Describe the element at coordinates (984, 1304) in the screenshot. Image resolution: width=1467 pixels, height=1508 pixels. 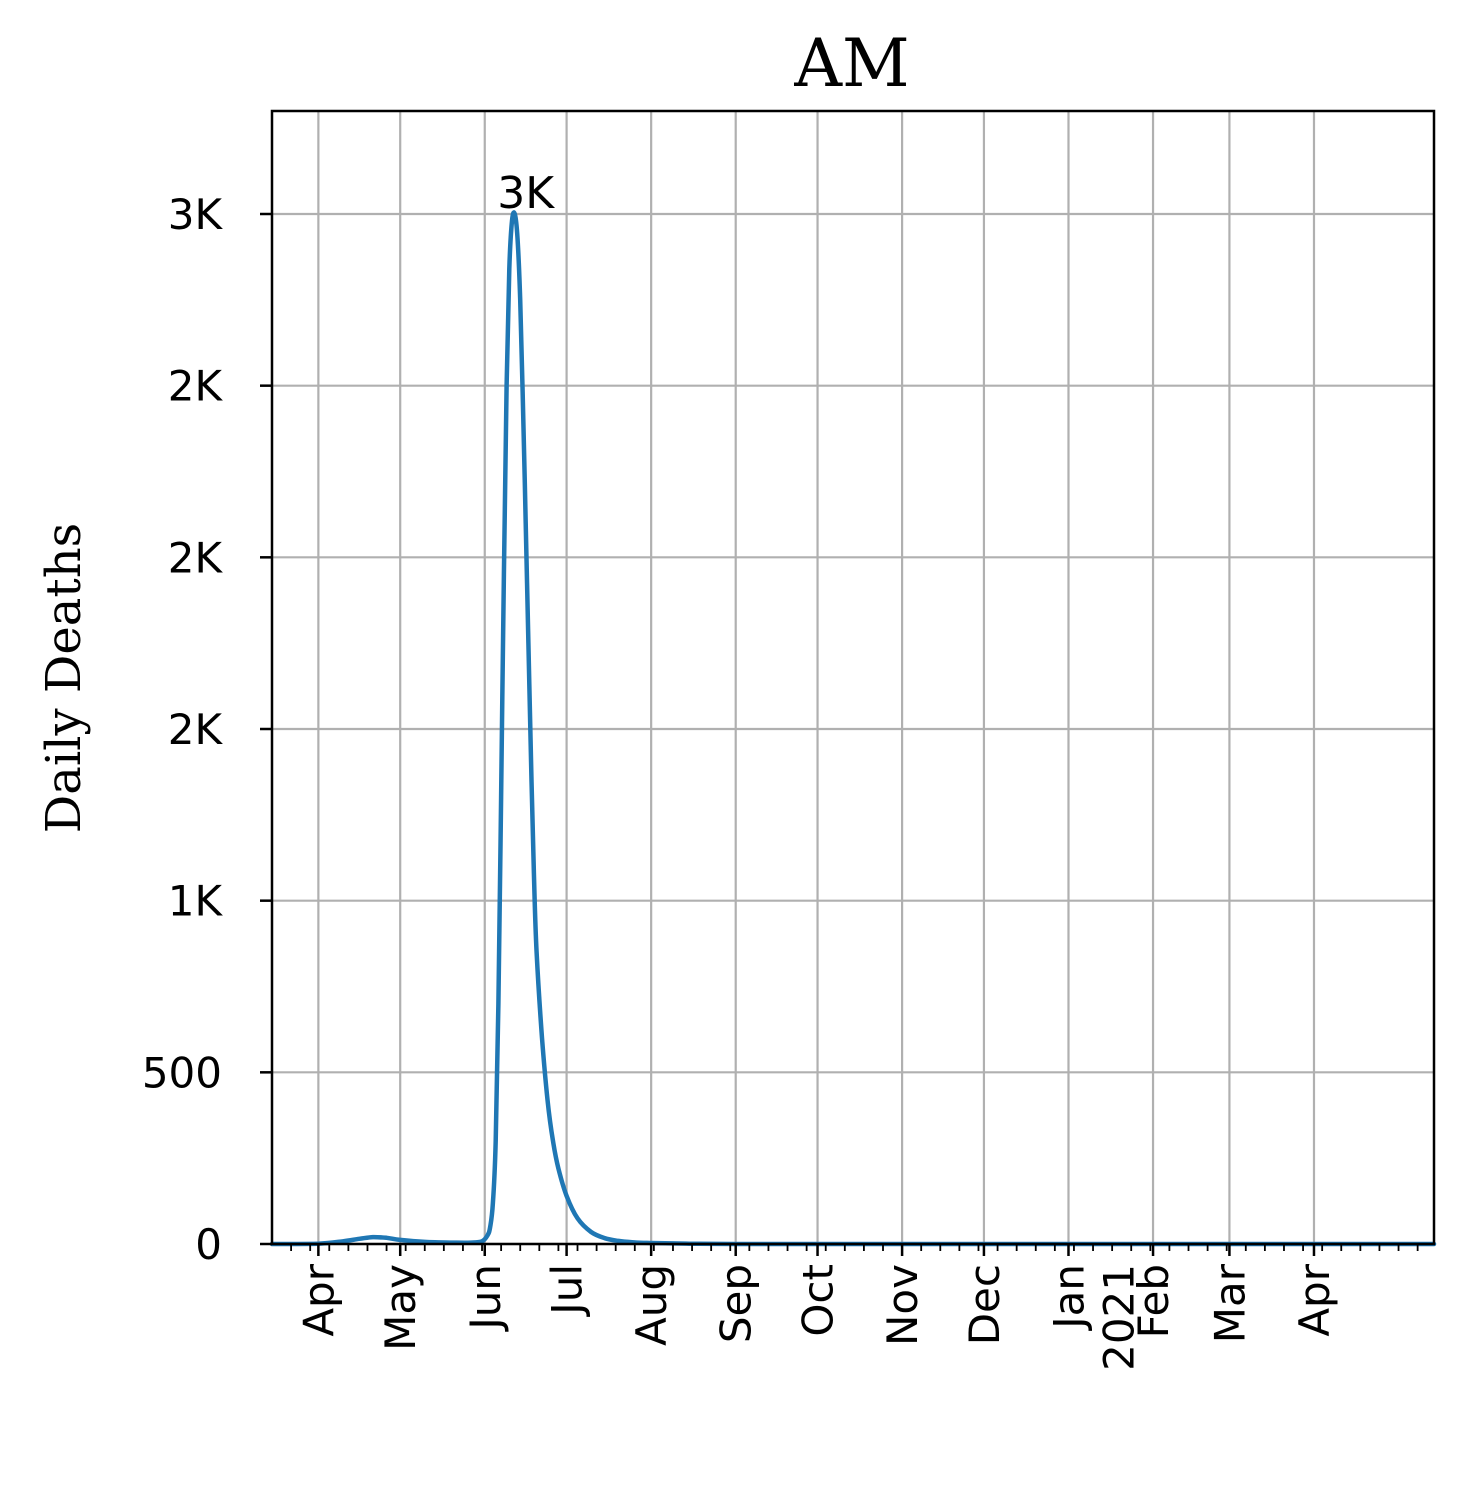
I see `x-tick-label: Dec` at that location.